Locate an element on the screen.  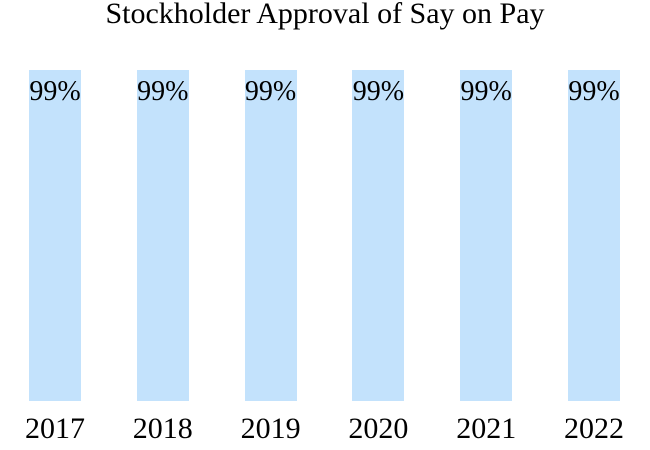
bar-value-label-2021: 99% is located at coordinates (486, 92).